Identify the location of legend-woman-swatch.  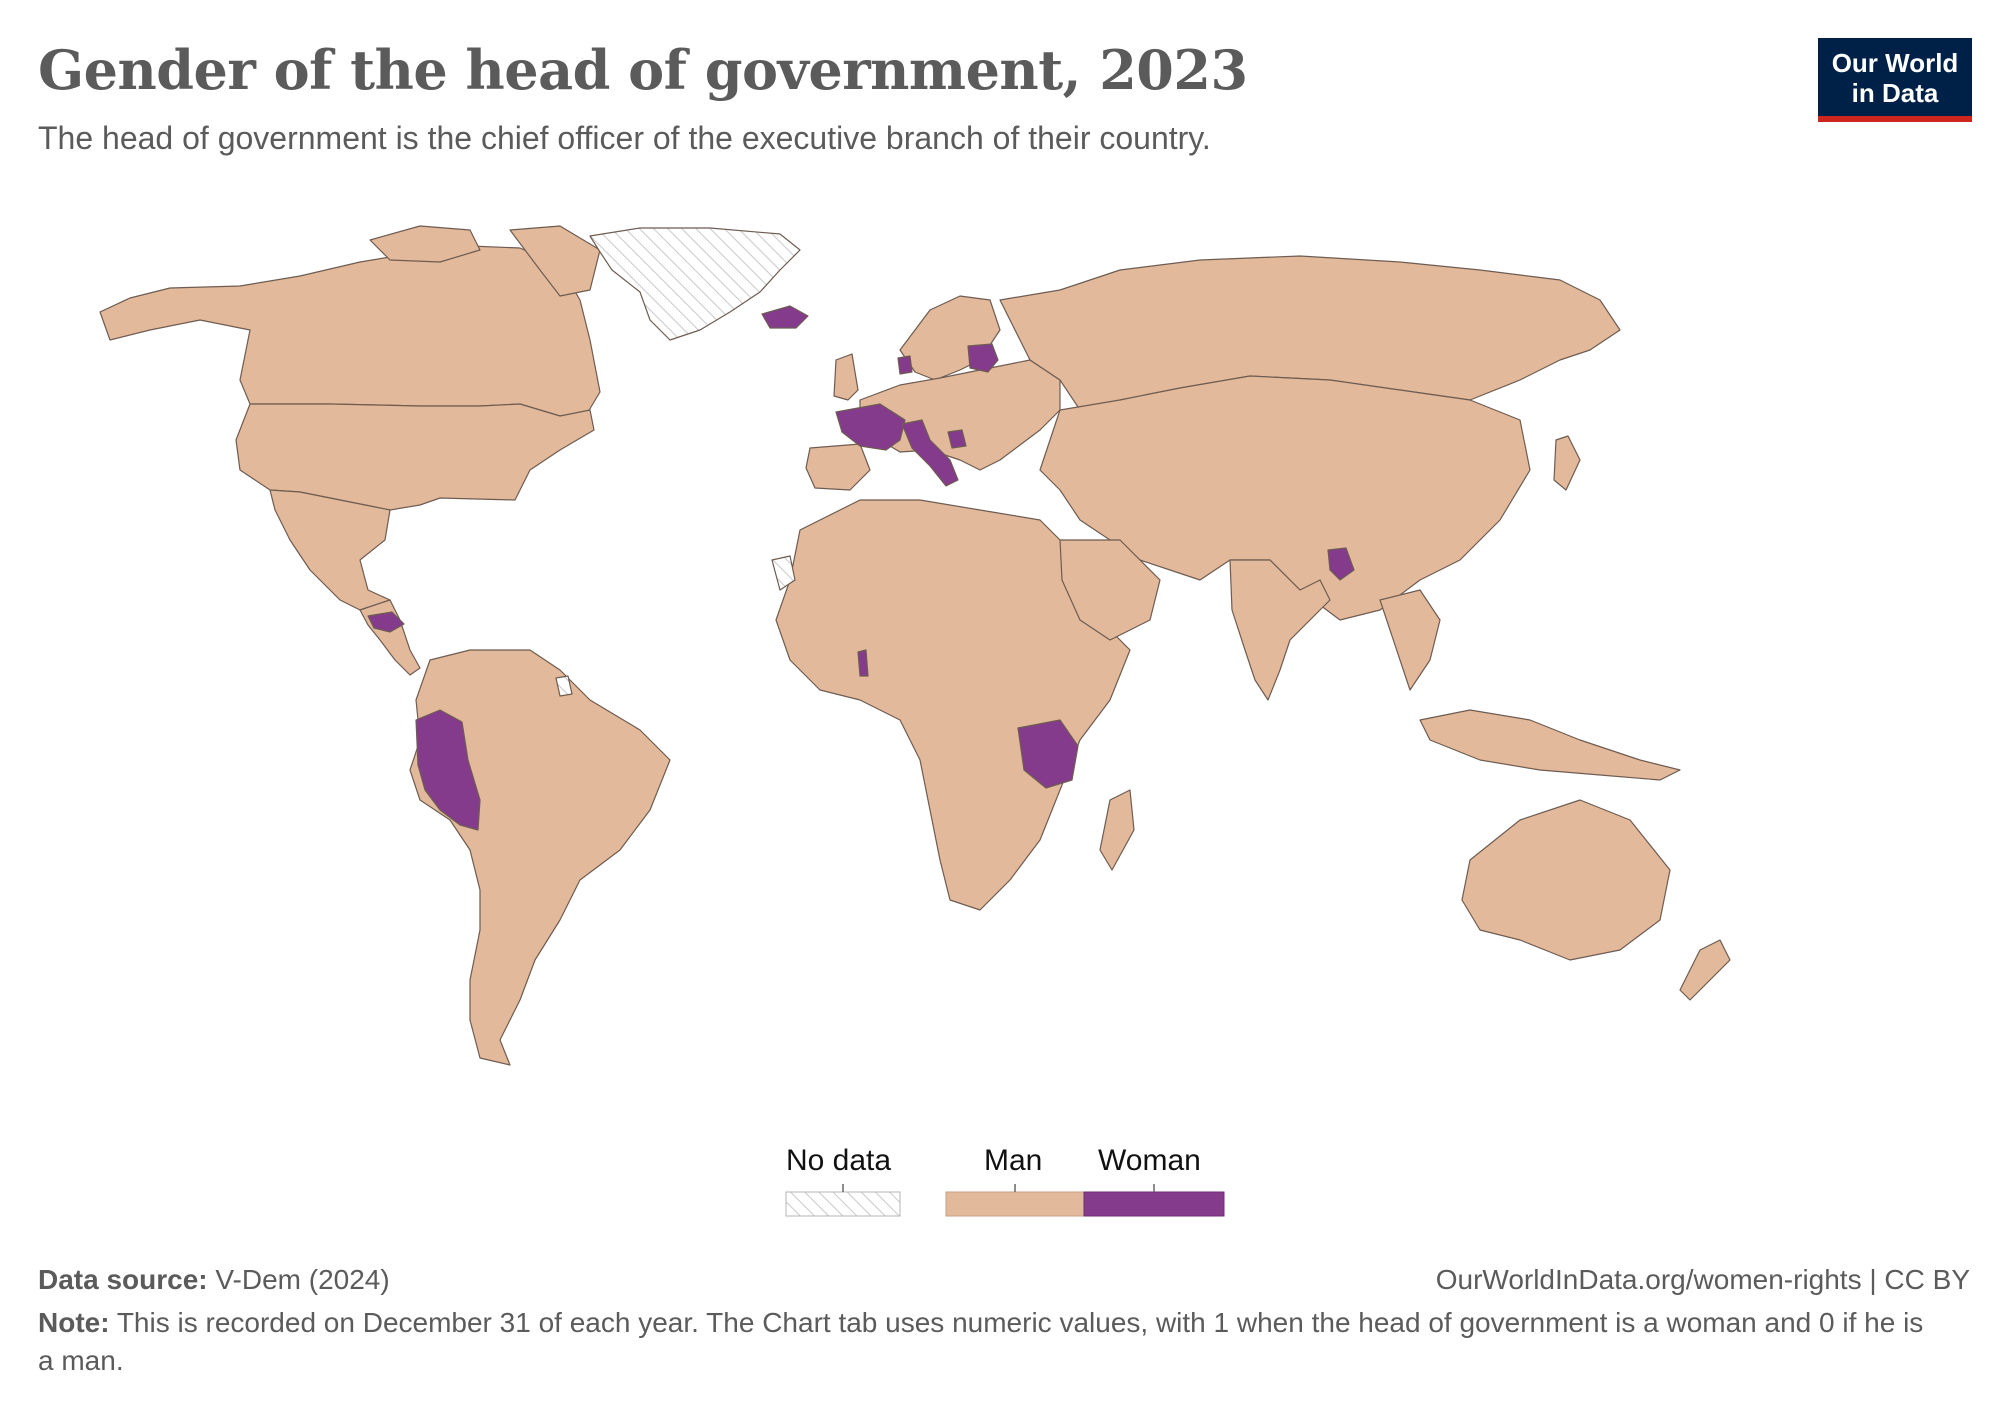
(1154, 1204).